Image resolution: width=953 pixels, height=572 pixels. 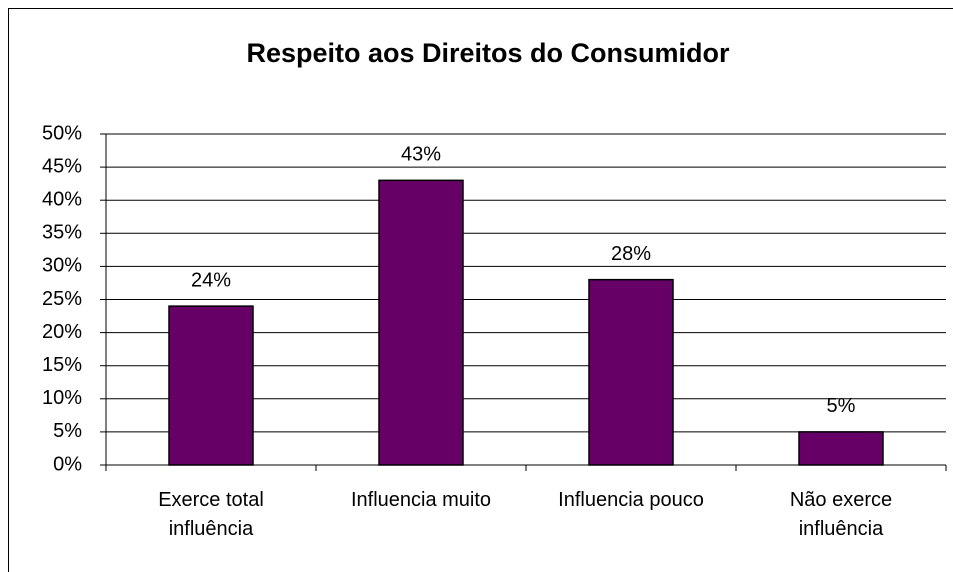 I want to click on data-label: 43%, so click(x=421, y=155).